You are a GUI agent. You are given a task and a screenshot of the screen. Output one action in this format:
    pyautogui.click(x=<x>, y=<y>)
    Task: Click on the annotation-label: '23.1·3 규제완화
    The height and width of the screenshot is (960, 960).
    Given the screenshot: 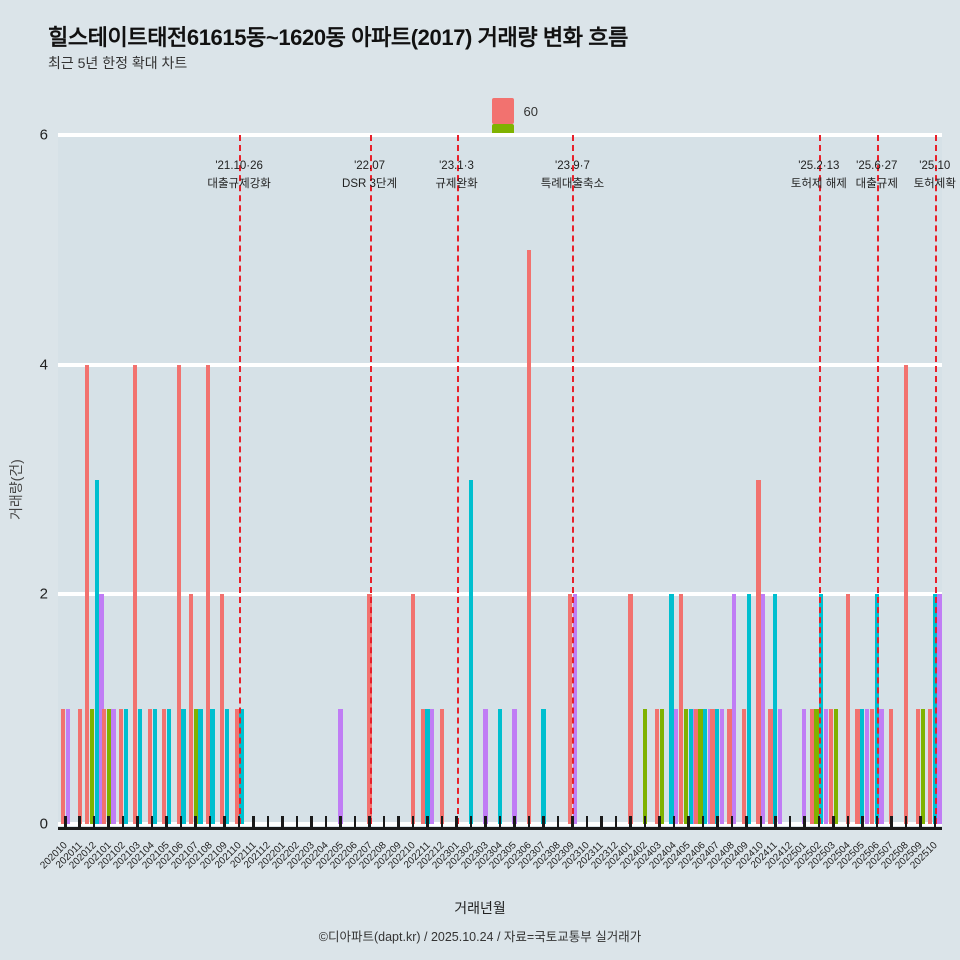 What is the action you would take?
    pyautogui.click(x=456, y=175)
    